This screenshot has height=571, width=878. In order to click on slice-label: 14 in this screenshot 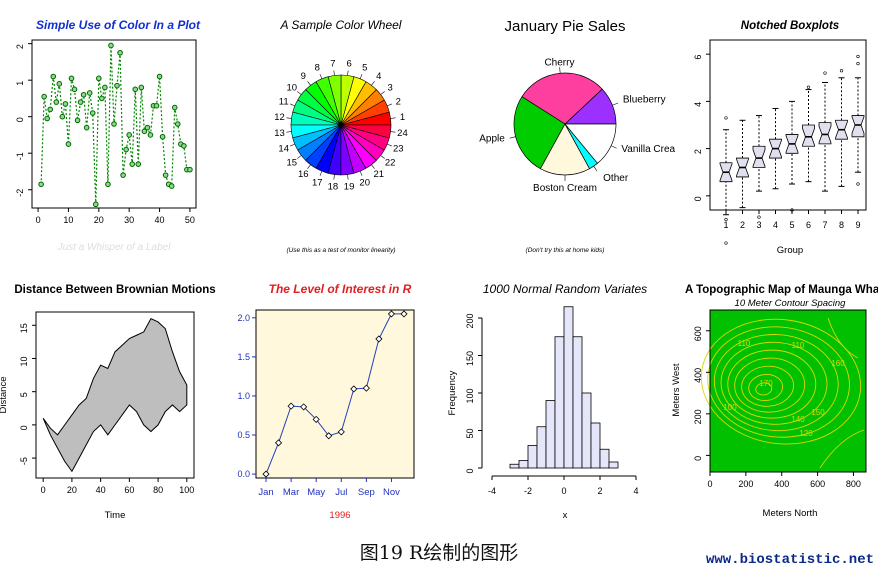, I will do `click(283, 149)`.